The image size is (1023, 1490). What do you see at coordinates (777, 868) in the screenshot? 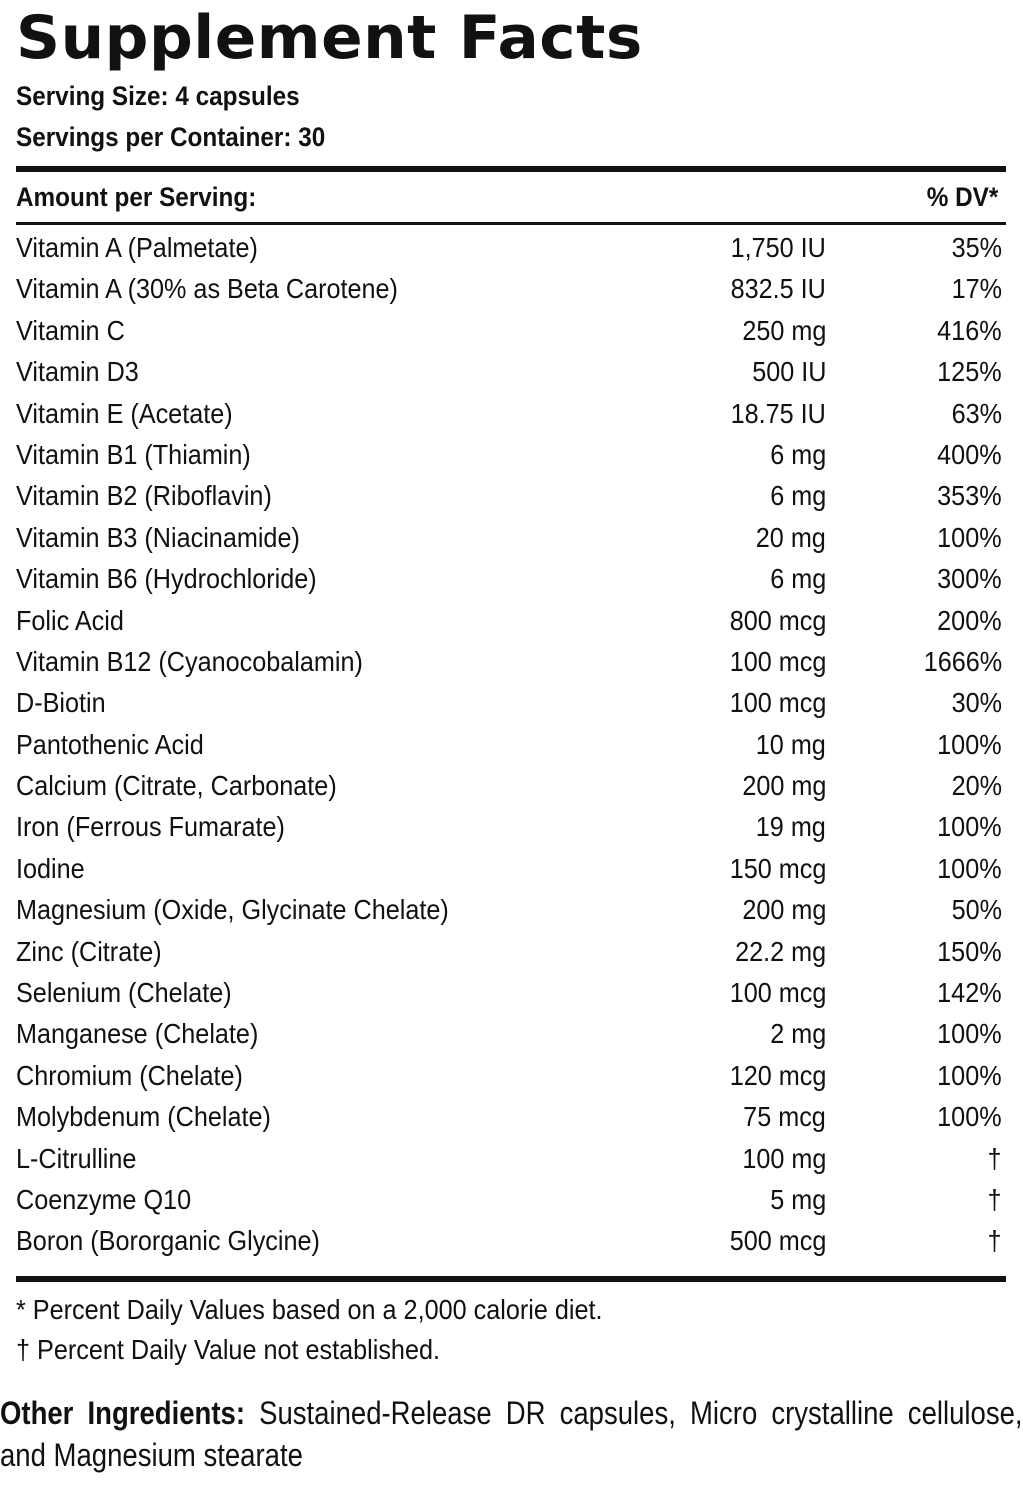
I see `nutrient-amount: 150 mcg` at bounding box center [777, 868].